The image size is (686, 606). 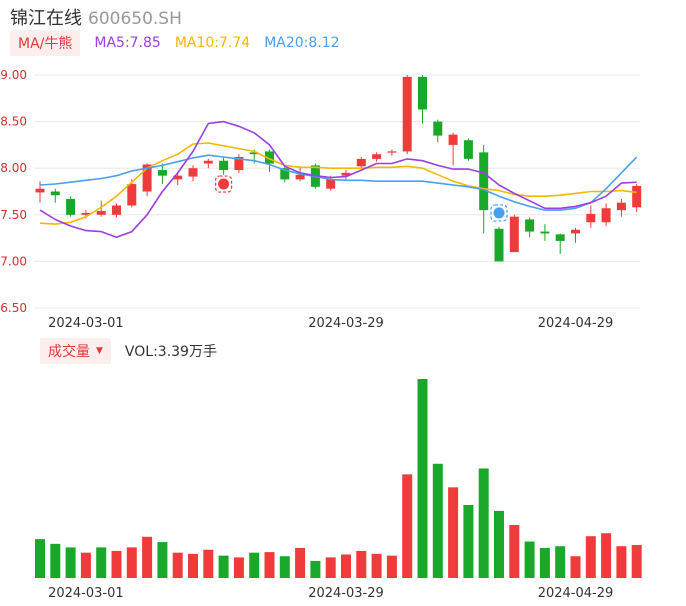 I want to click on volume-indicator-select: 成交量 ▼, so click(x=75, y=351).